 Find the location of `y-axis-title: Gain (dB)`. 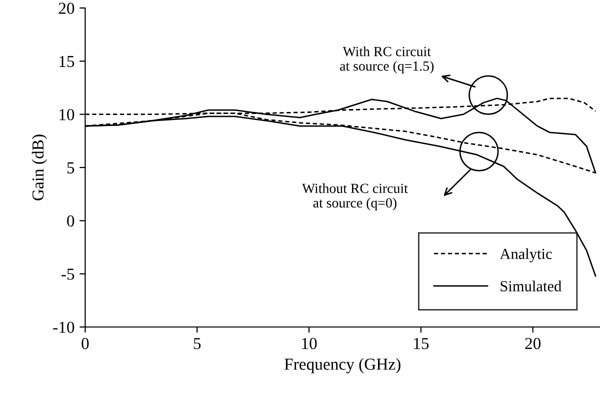

y-axis-title: Gain (dB) is located at coordinates (40, 167).